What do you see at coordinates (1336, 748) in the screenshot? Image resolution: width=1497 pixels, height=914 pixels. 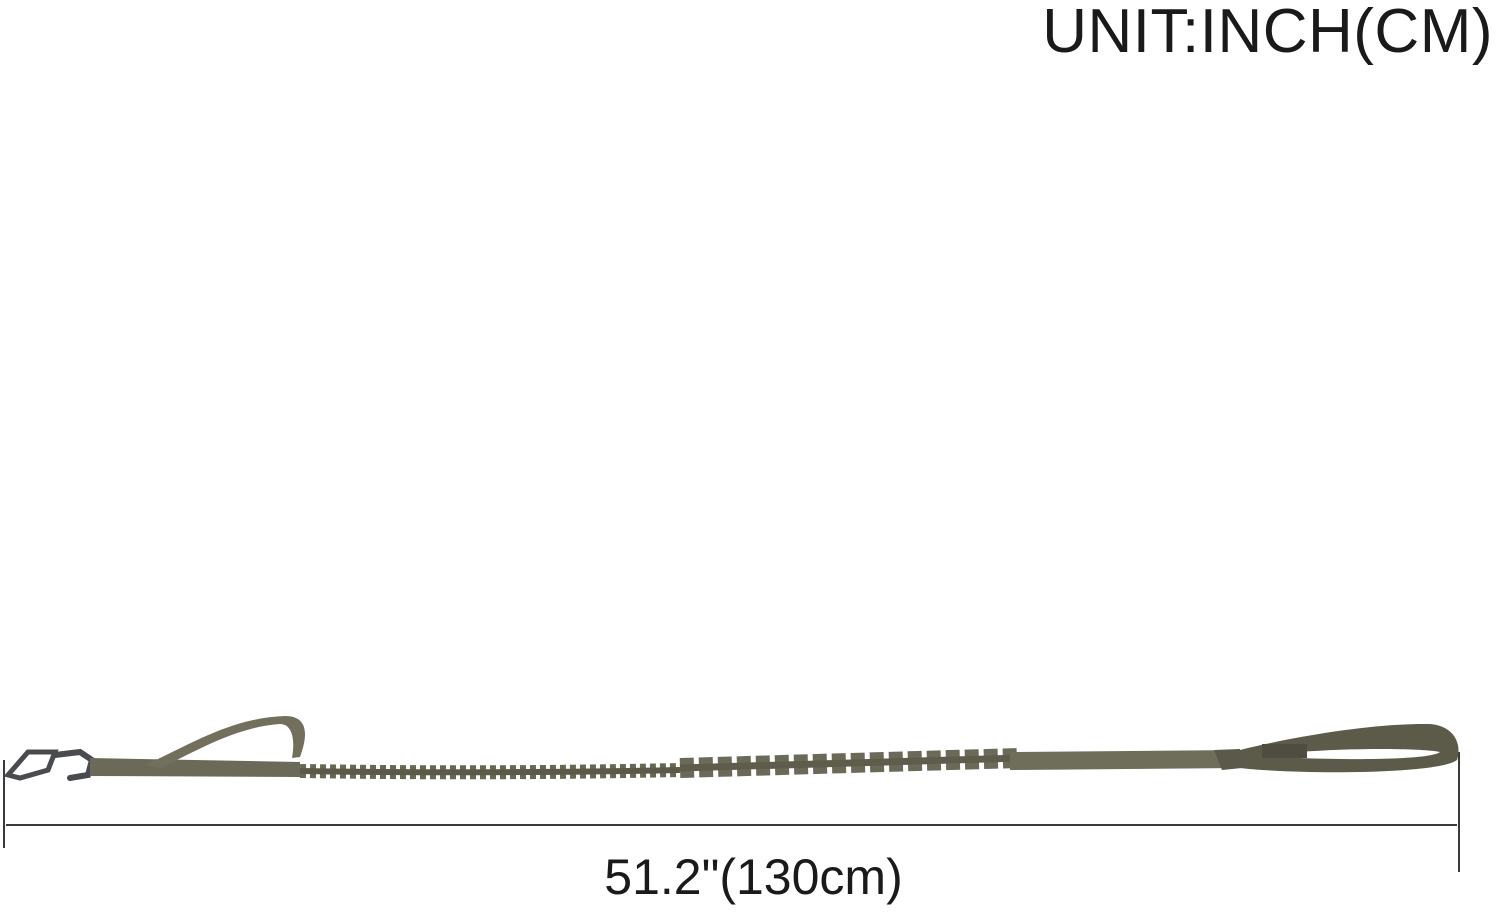 I see `rear-handle-loop` at bounding box center [1336, 748].